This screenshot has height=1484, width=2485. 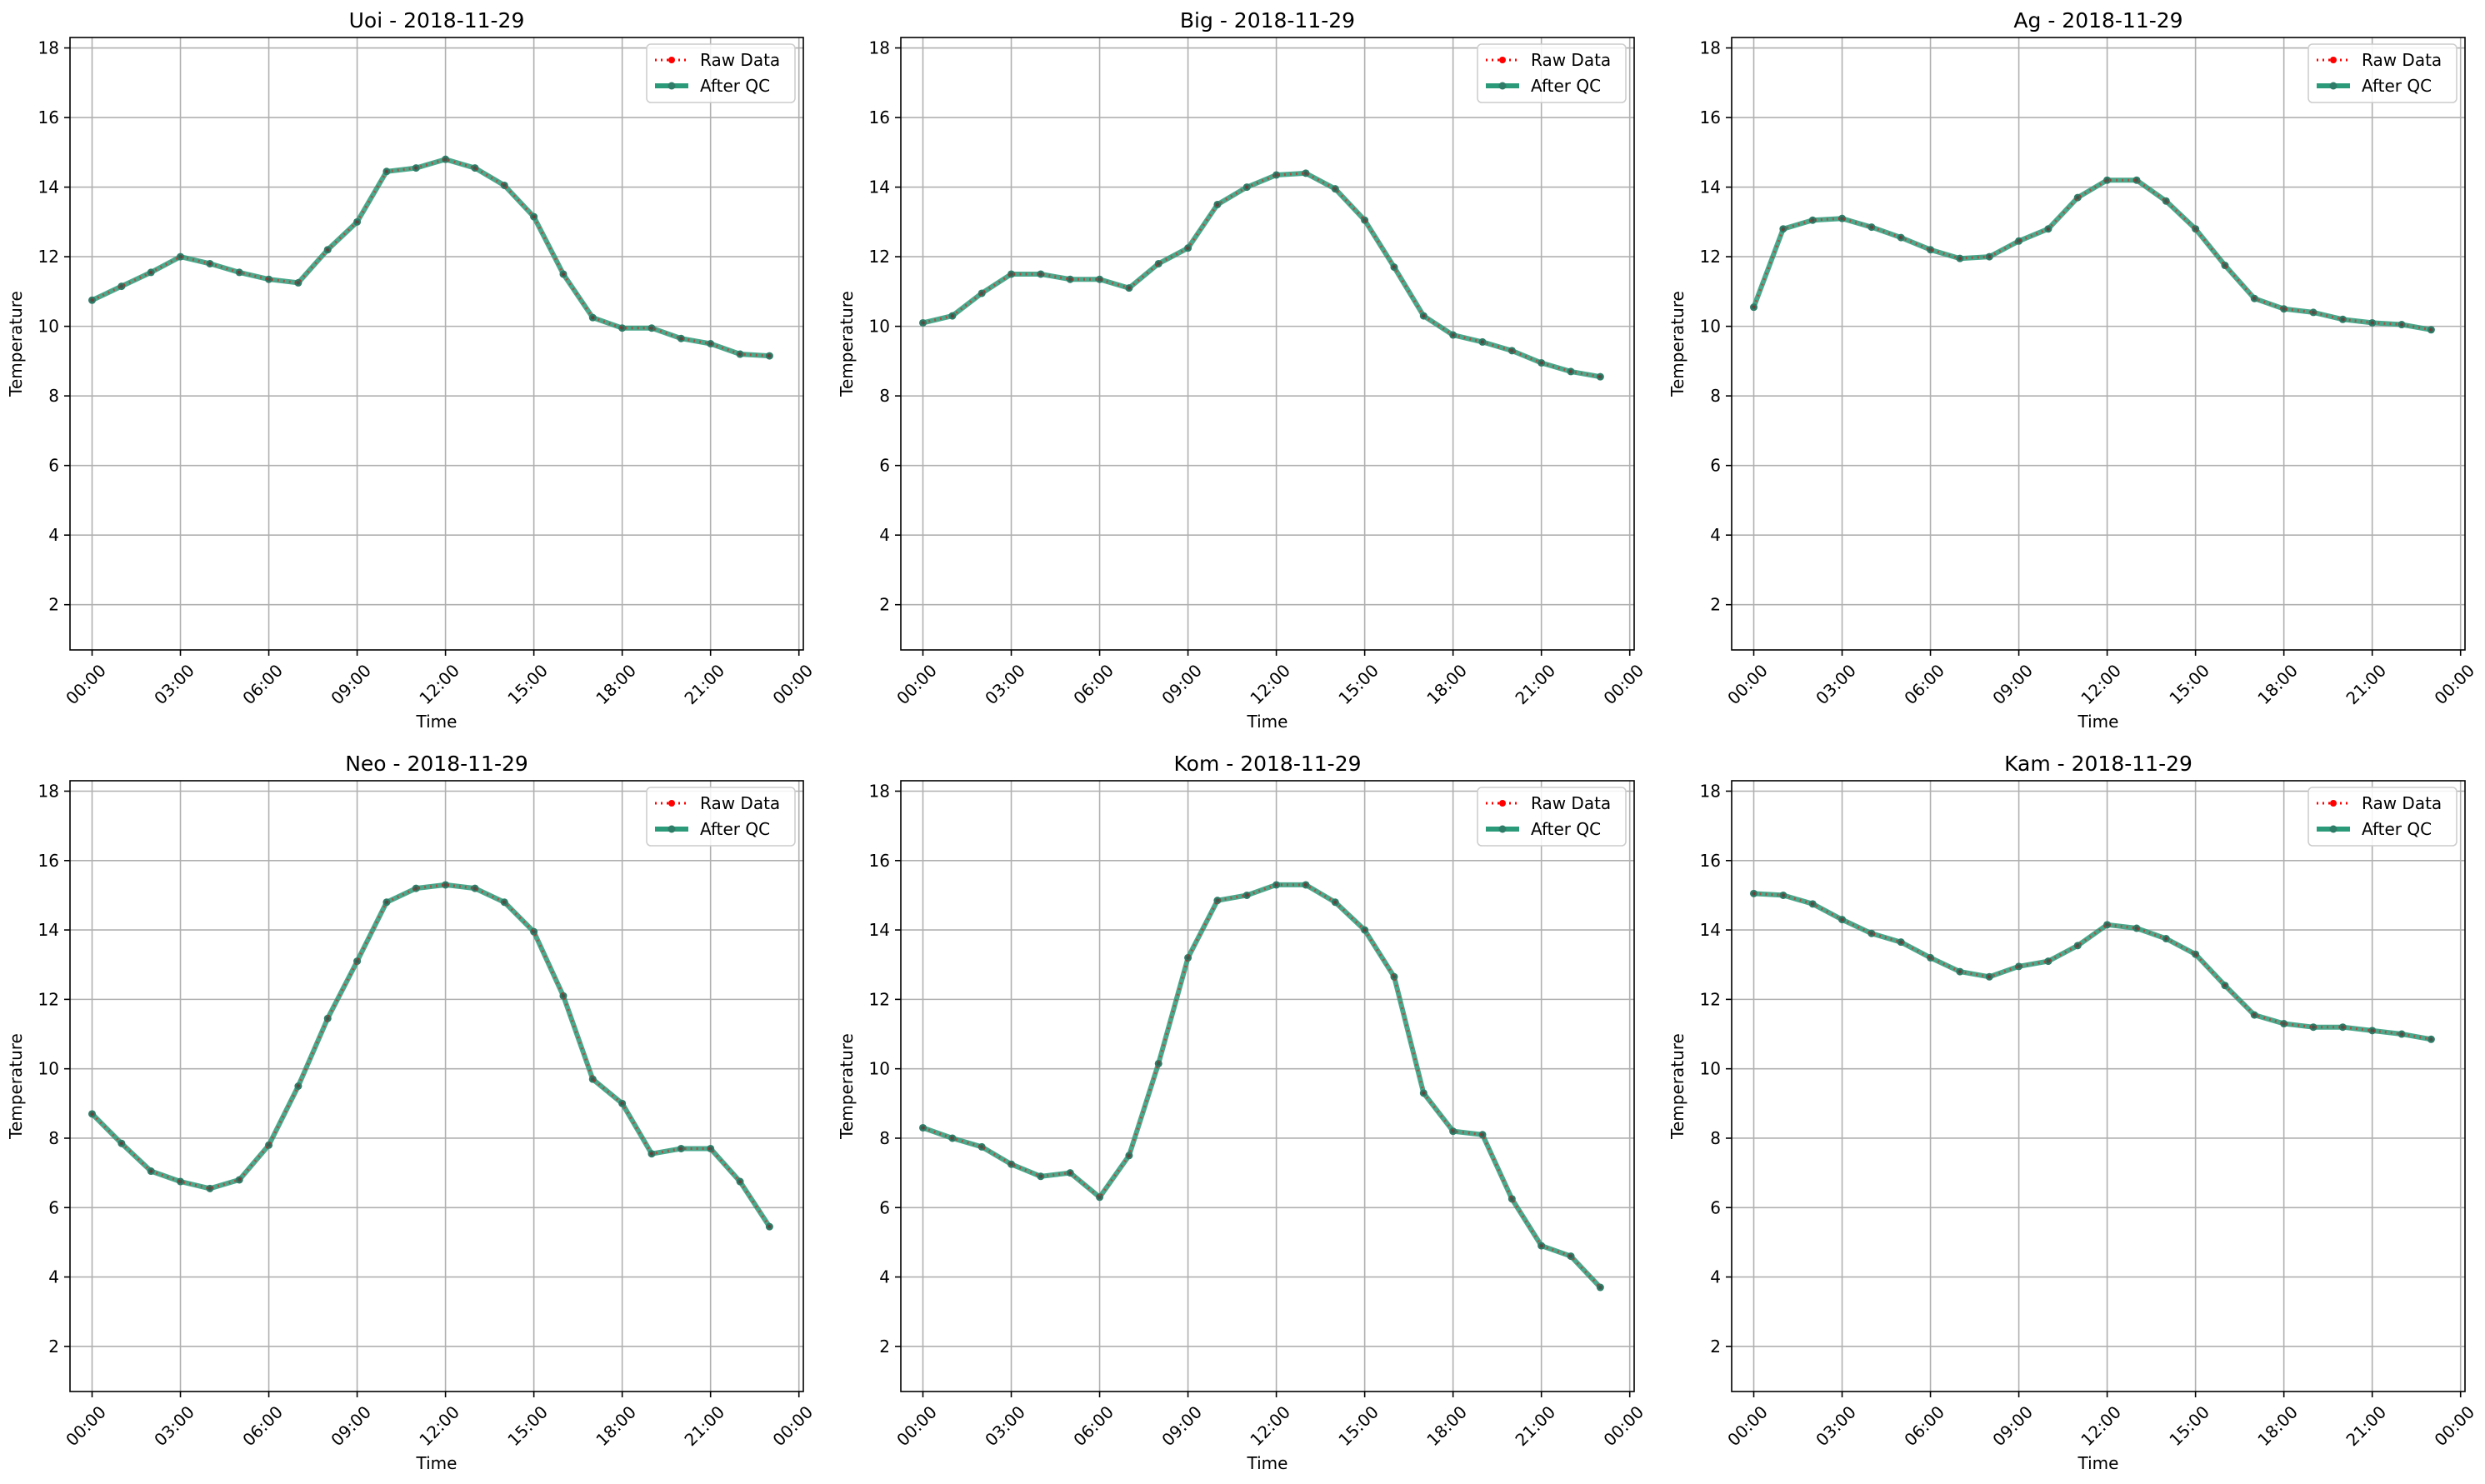 I want to click on x-tick-label: 18:00, so click(x=2277, y=1426).